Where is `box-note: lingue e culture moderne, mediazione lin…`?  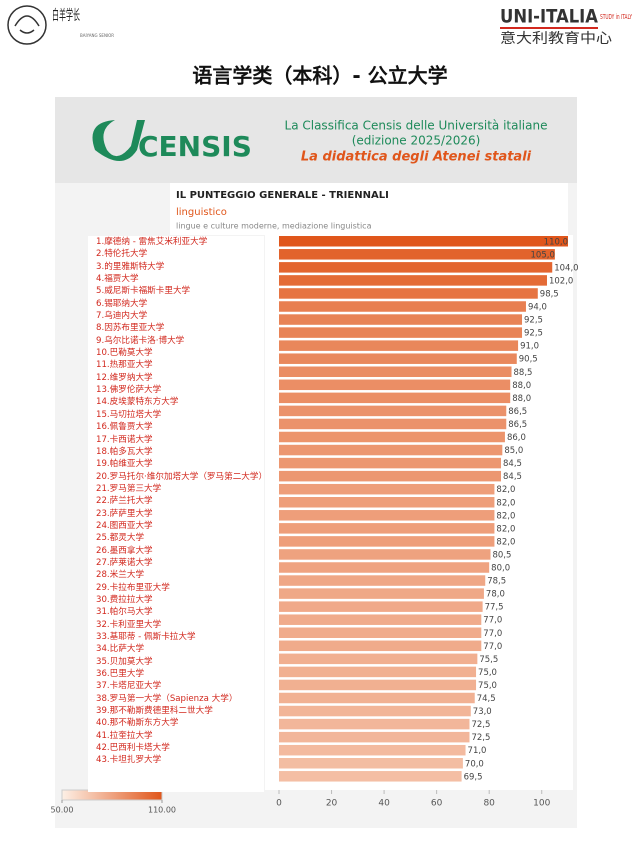
box-note: lingue e culture moderne, mediazione lin… is located at coordinates (274, 226).